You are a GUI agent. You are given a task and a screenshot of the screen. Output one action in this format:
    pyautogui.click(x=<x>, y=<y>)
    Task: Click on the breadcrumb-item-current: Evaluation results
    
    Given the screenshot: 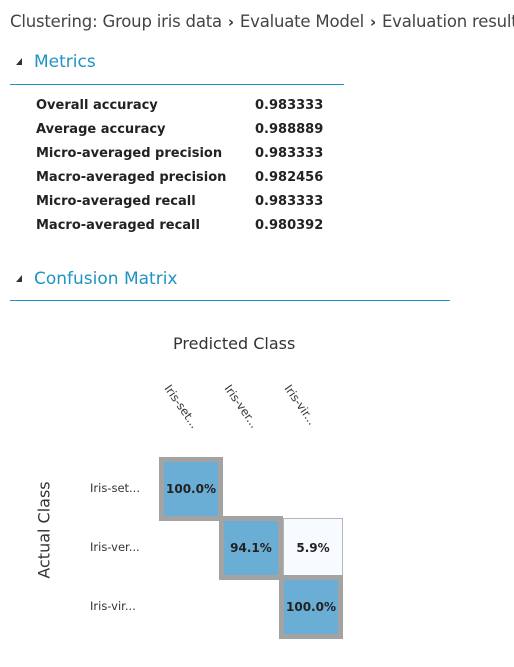 What is the action you would take?
    pyautogui.click(x=447, y=21)
    